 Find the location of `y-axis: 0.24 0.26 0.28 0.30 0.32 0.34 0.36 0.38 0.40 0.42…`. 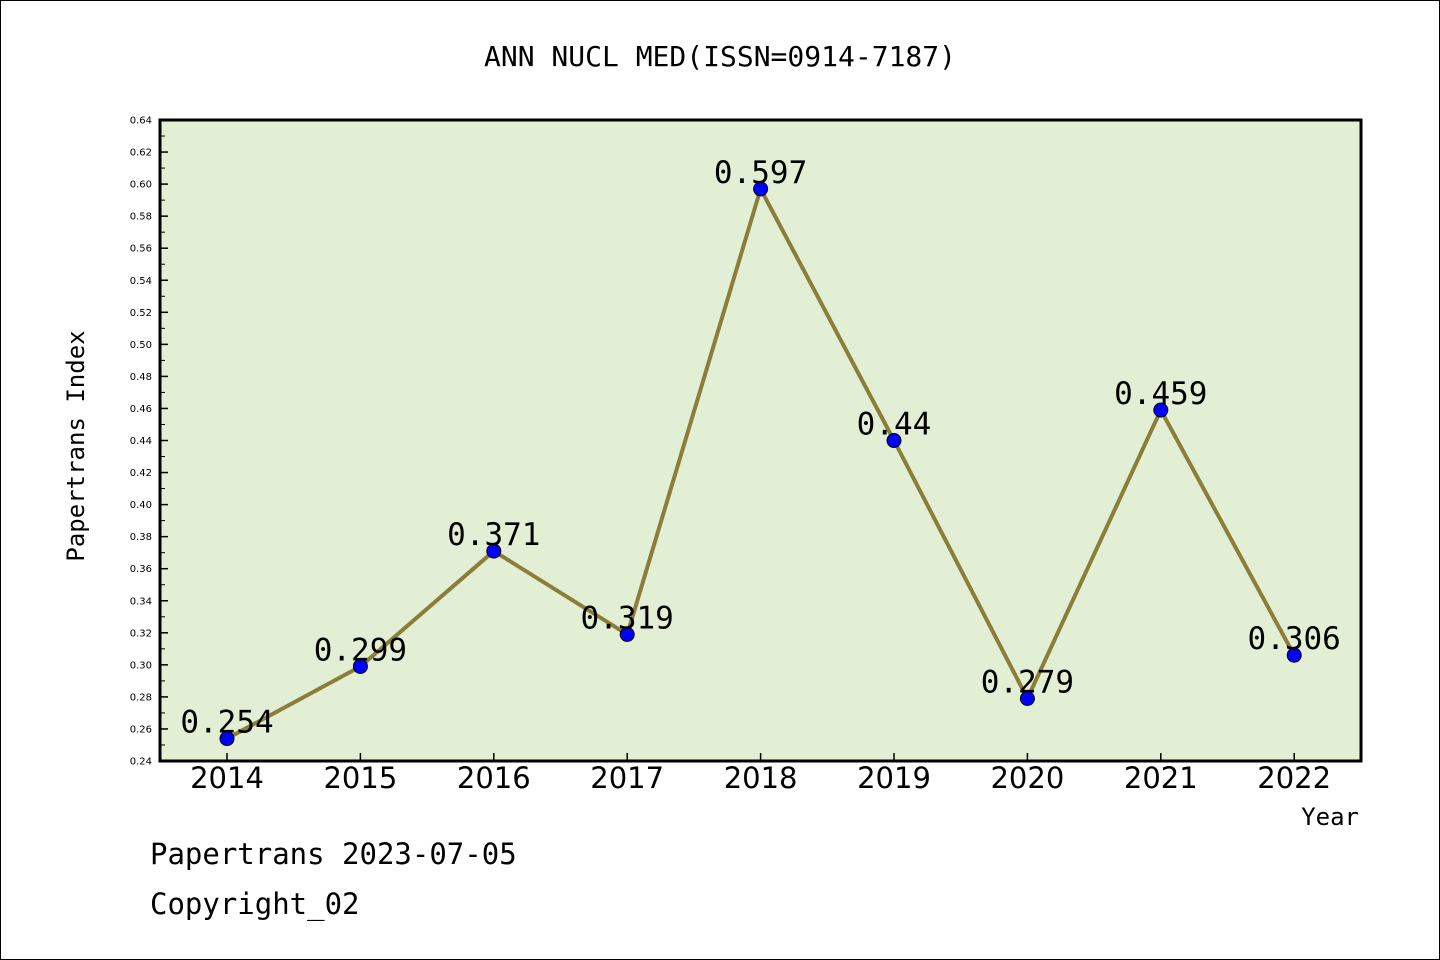

y-axis: 0.24 0.26 0.28 0.30 0.32 0.34 0.36 0.38 0.40 0.42… is located at coordinates (149, 442).